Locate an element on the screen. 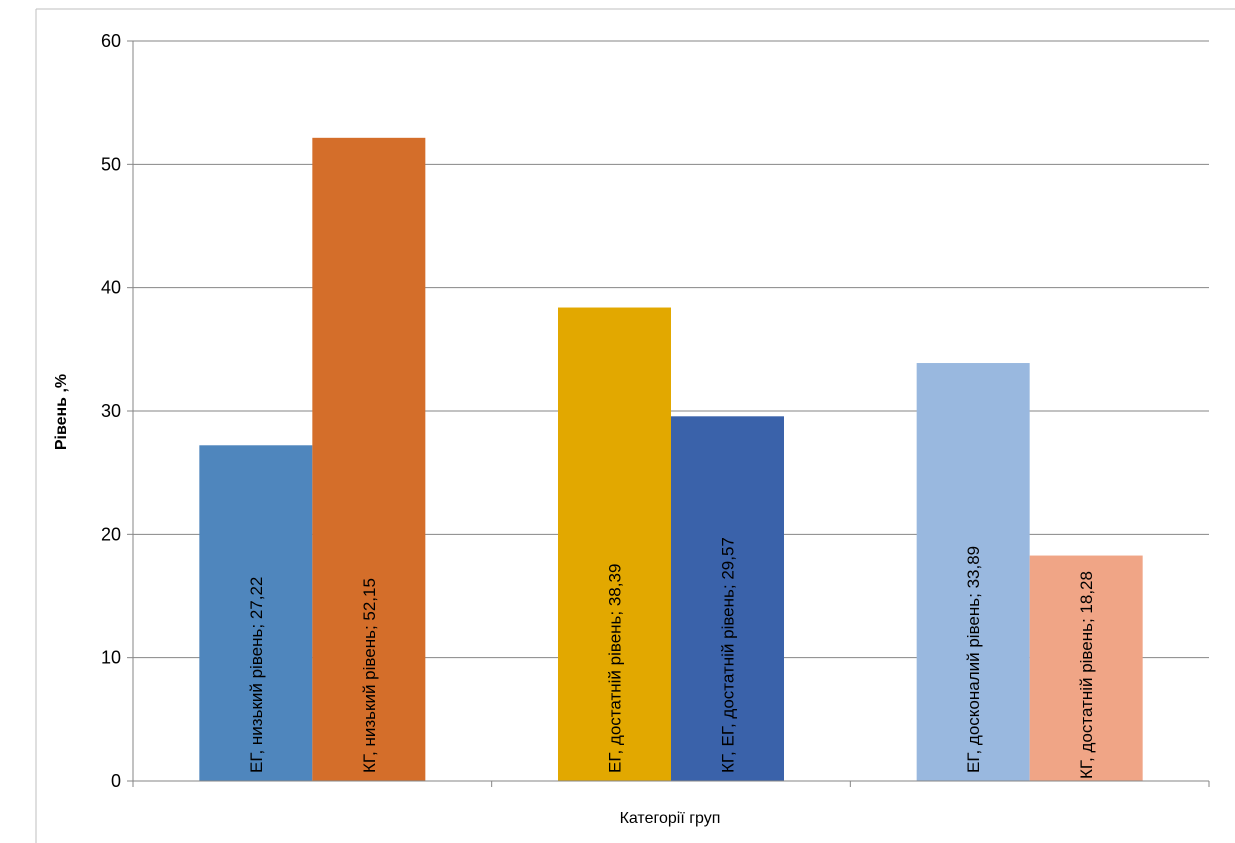  y-tick-label: 50 is located at coordinates (111, 164).